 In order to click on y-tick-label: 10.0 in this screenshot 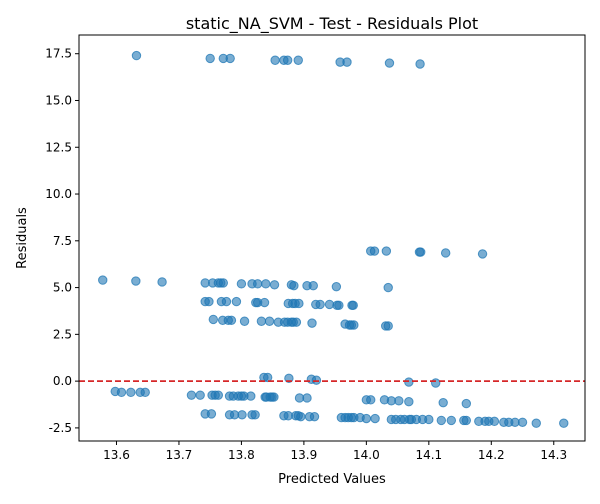, I will do `click(58, 194)`.